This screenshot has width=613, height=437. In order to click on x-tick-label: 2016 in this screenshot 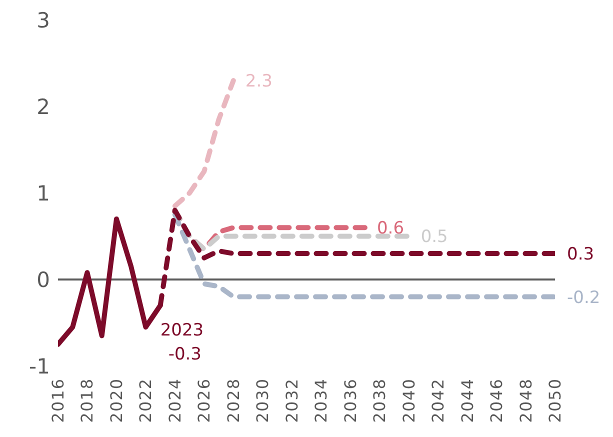, I will do `click(58, 400)`.